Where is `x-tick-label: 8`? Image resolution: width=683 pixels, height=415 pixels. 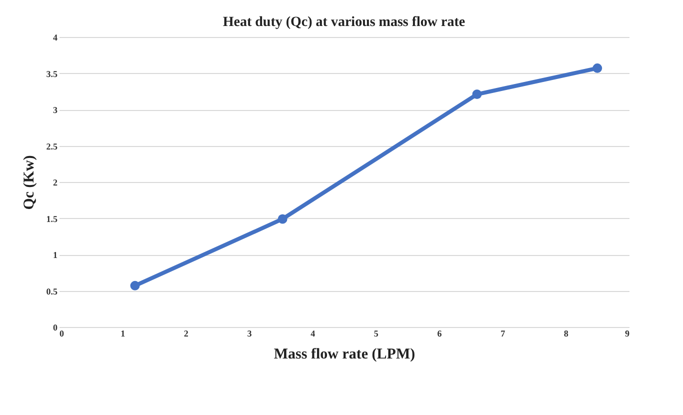 x-tick-label: 8 is located at coordinates (566, 333).